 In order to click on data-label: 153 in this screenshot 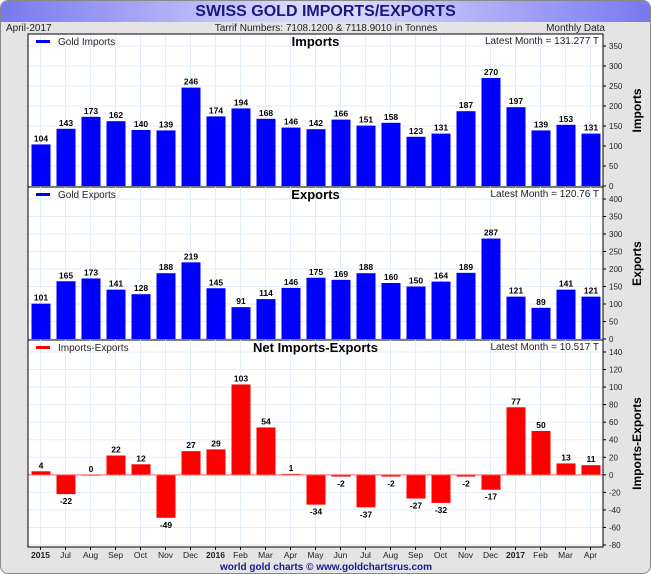, I will do `click(566, 119)`.